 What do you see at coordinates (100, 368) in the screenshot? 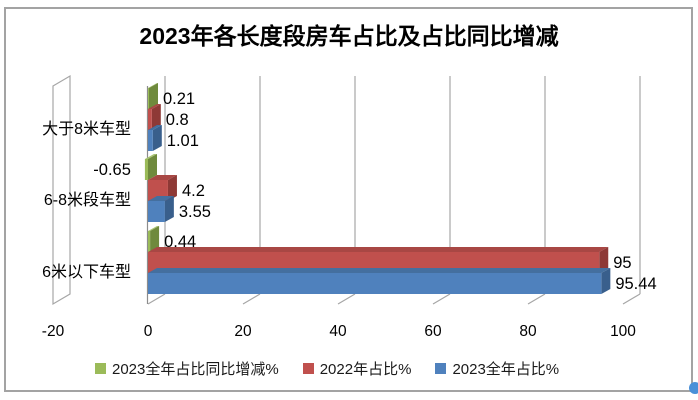
I see `legend-swatch-green` at bounding box center [100, 368].